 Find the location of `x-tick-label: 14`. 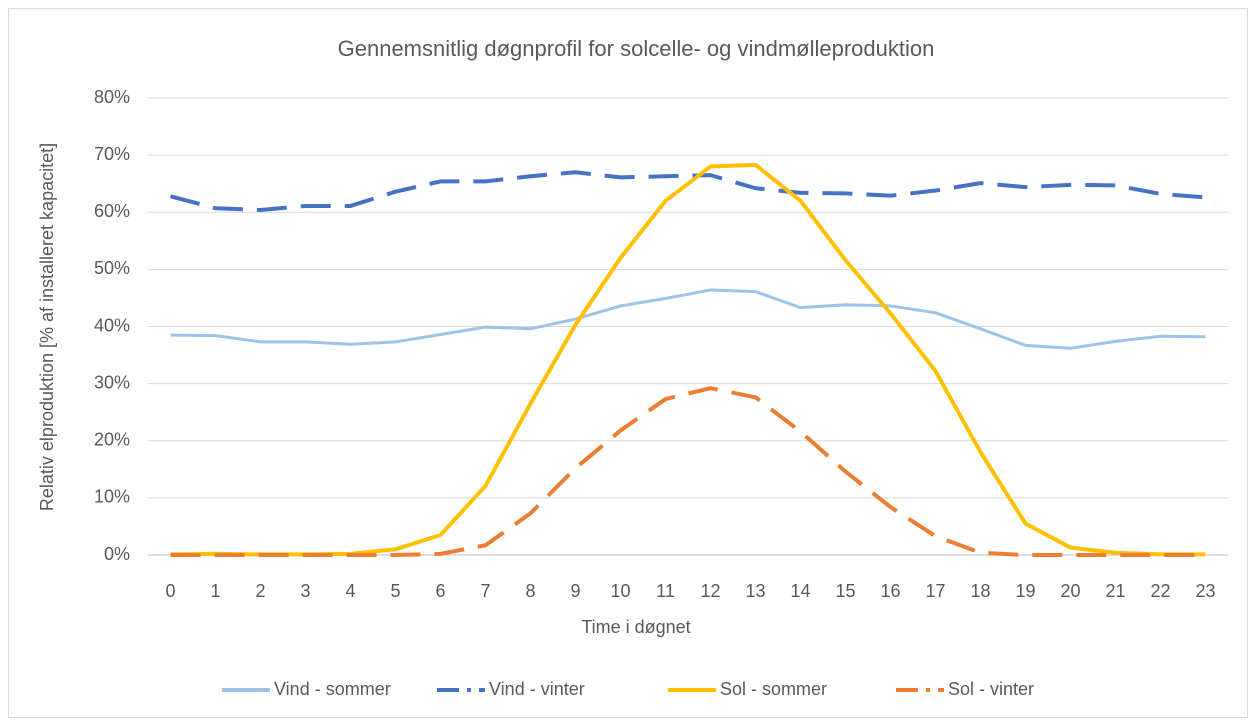

x-tick-label: 14 is located at coordinates (800, 591).